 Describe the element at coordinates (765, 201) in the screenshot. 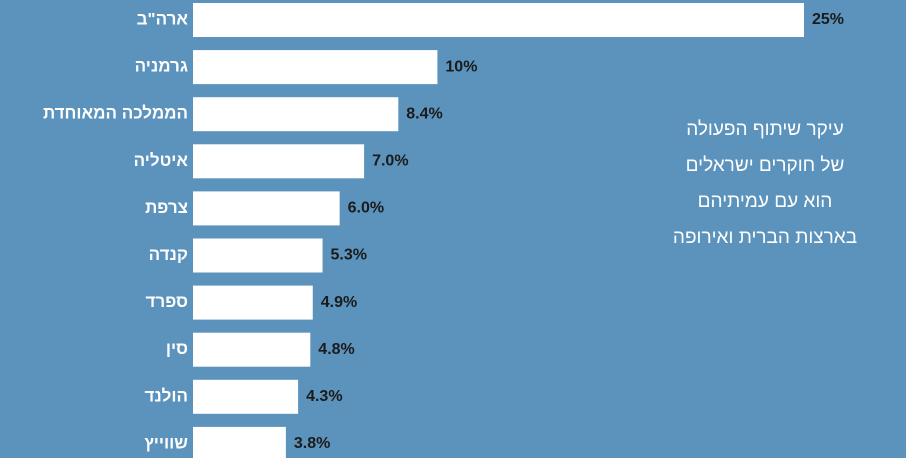

I see `annotation-line: הוא עם עמיתיהם` at that location.